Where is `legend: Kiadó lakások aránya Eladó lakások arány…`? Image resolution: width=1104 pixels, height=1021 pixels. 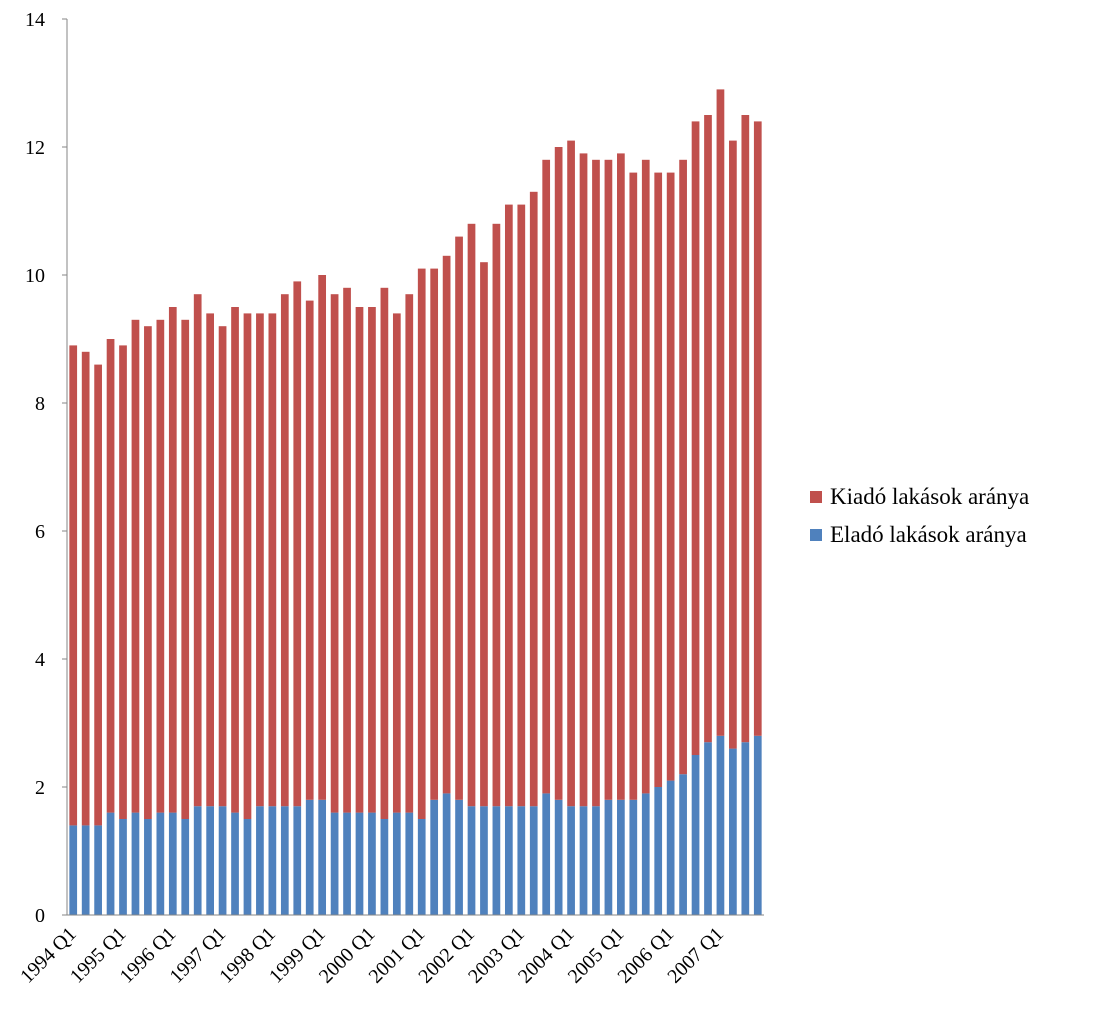 legend: Kiadó lakások aránya Eladó lakások arány… is located at coordinates (919, 516).